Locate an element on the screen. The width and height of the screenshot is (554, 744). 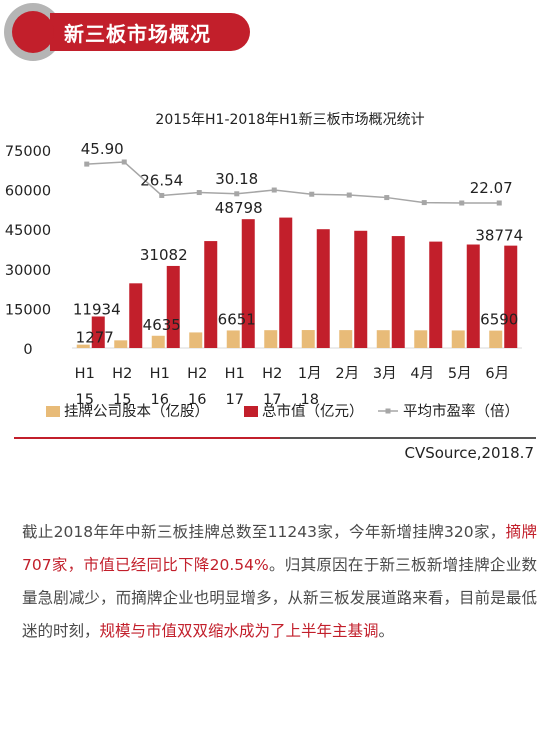
data-label: 30.18 is located at coordinates (236, 179).